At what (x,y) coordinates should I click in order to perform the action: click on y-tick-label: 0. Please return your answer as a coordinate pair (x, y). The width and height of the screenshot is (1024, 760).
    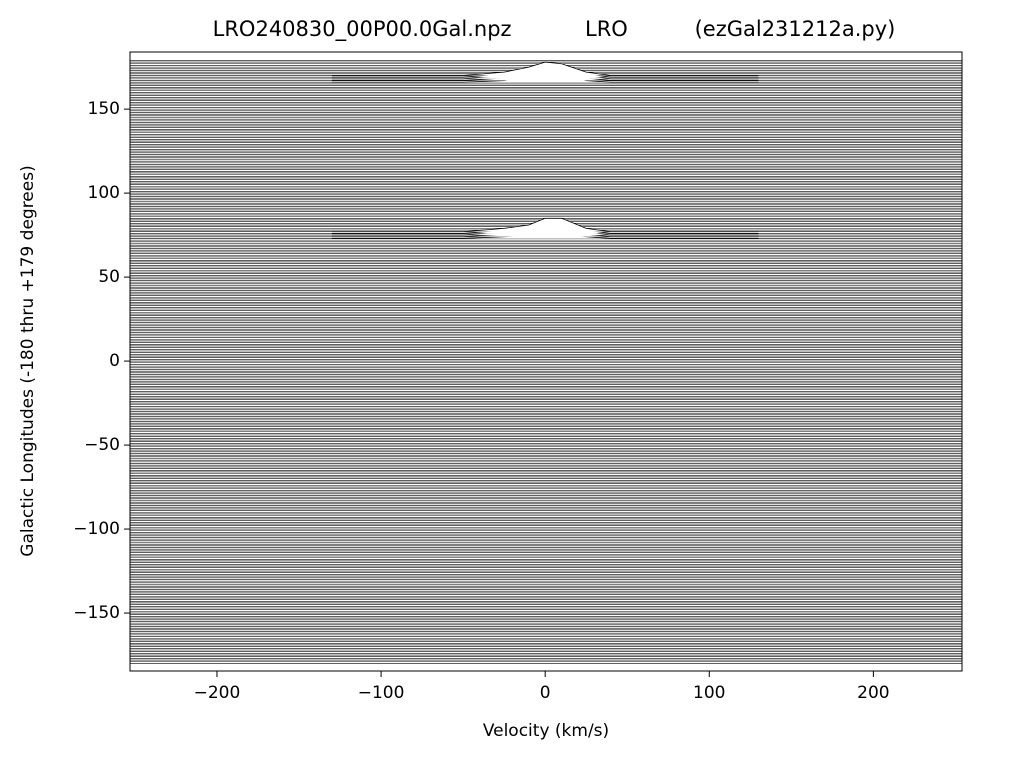
    Looking at the image, I should click on (114, 361).